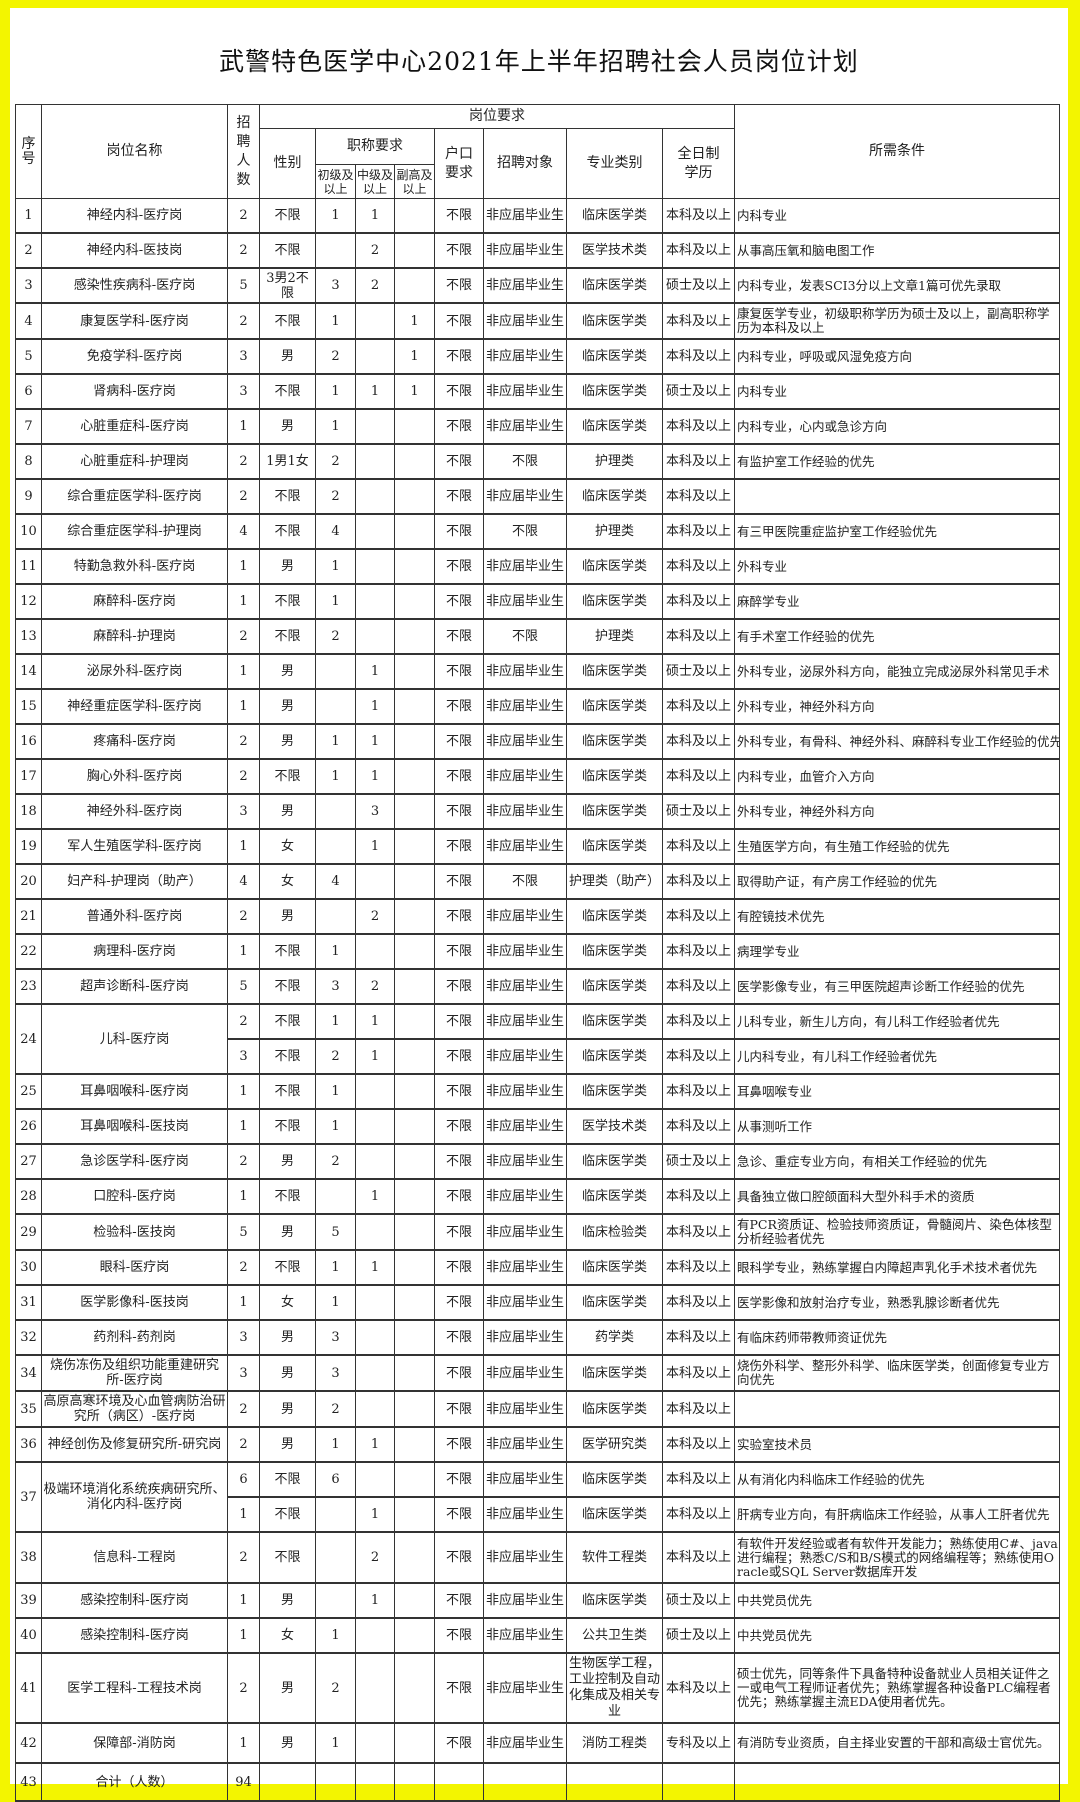  Describe the element at coordinates (614, 1688) in the screenshot. I see `cell-major: 生物医学工程，工业控制及自动化集成及相关专业` at that location.